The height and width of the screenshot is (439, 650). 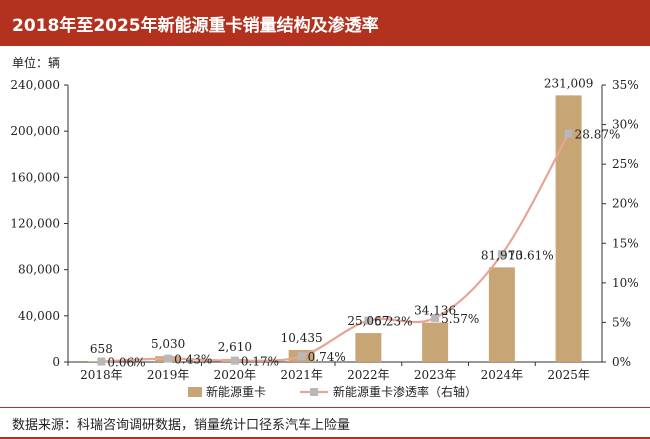 What do you see at coordinates (625, 85) in the screenshot?
I see `y-right-tick-label: 35%` at bounding box center [625, 85].